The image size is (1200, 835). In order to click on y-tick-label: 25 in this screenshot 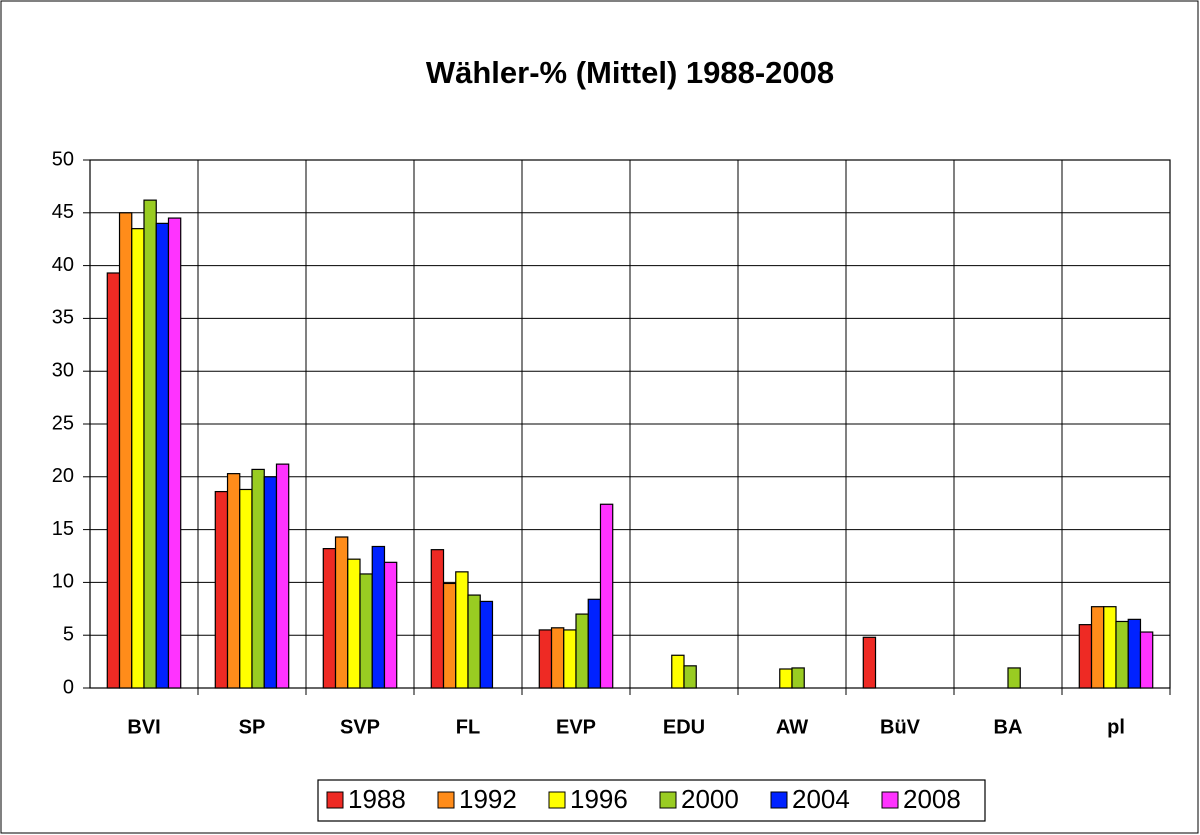, I will do `click(63, 423)`.